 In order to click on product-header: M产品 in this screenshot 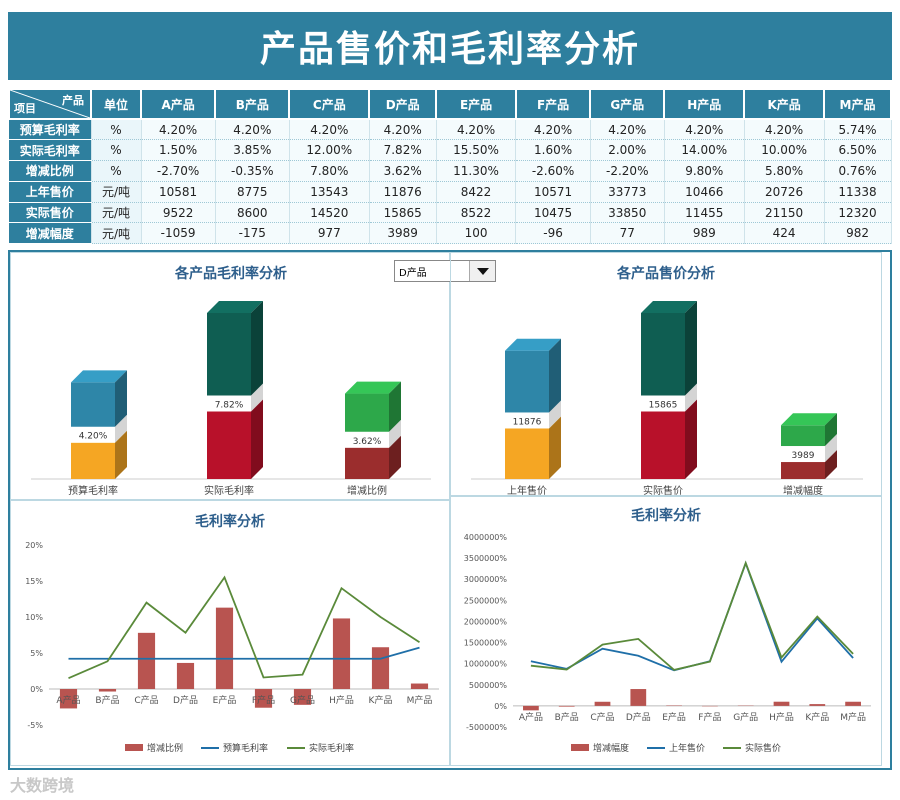, I will do `click(857, 104)`.